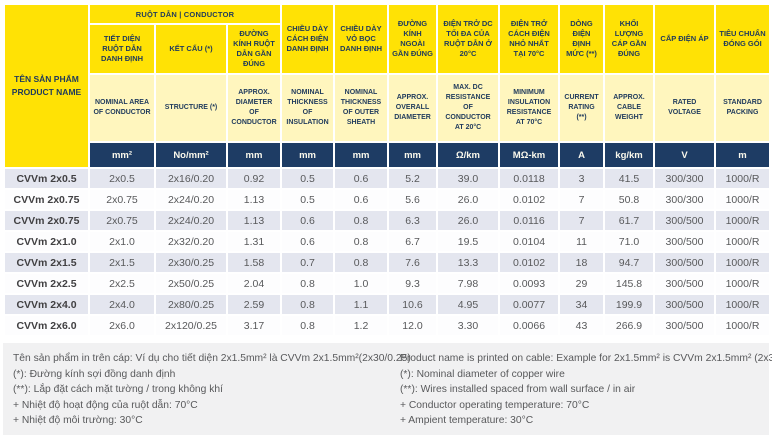  What do you see at coordinates (46, 86) in the screenshot?
I see `product-name-header: TÊN SẢN PHẨM PRODUCT NAME` at bounding box center [46, 86].